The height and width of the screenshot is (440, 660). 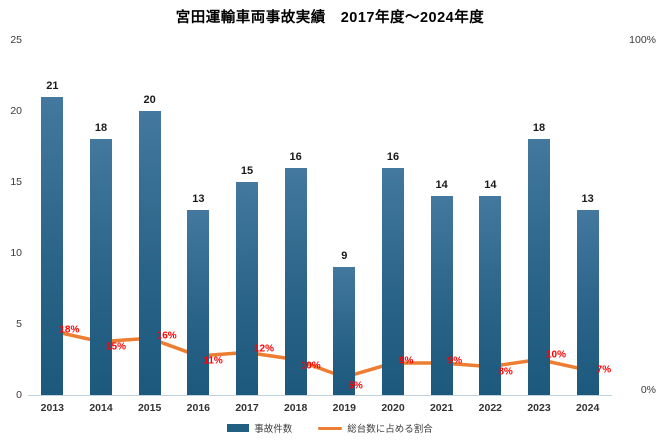 I want to click on x-tick-label: 2022, so click(x=490, y=408).